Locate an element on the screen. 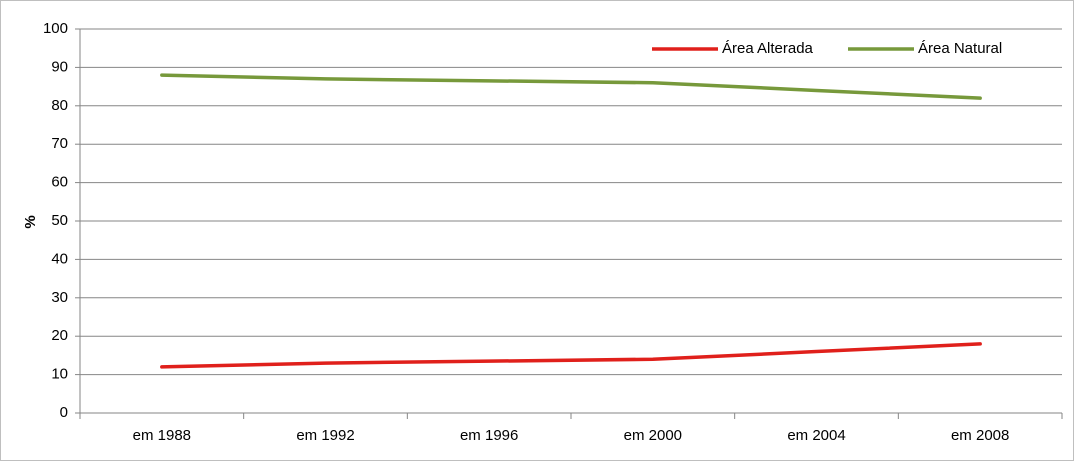  y-tick-label: 100 is located at coordinates (55, 28).